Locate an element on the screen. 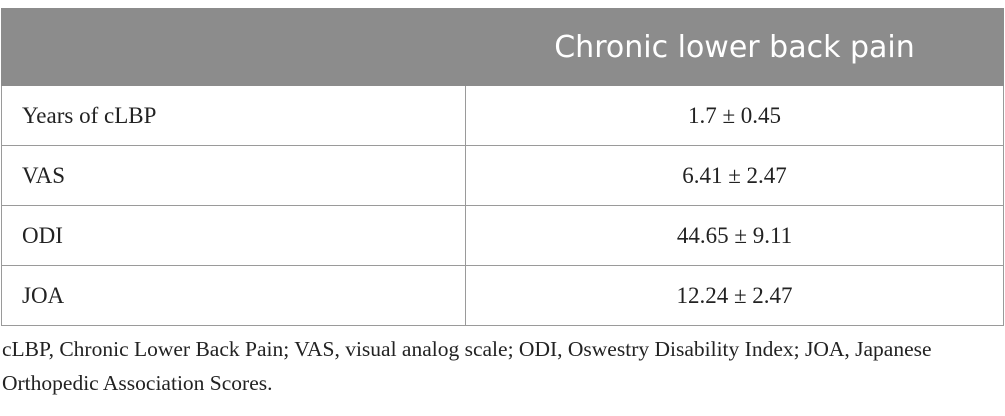 The height and width of the screenshot is (416, 1005). table-row: VAS 6.41 ± 2.47 is located at coordinates (502, 175).